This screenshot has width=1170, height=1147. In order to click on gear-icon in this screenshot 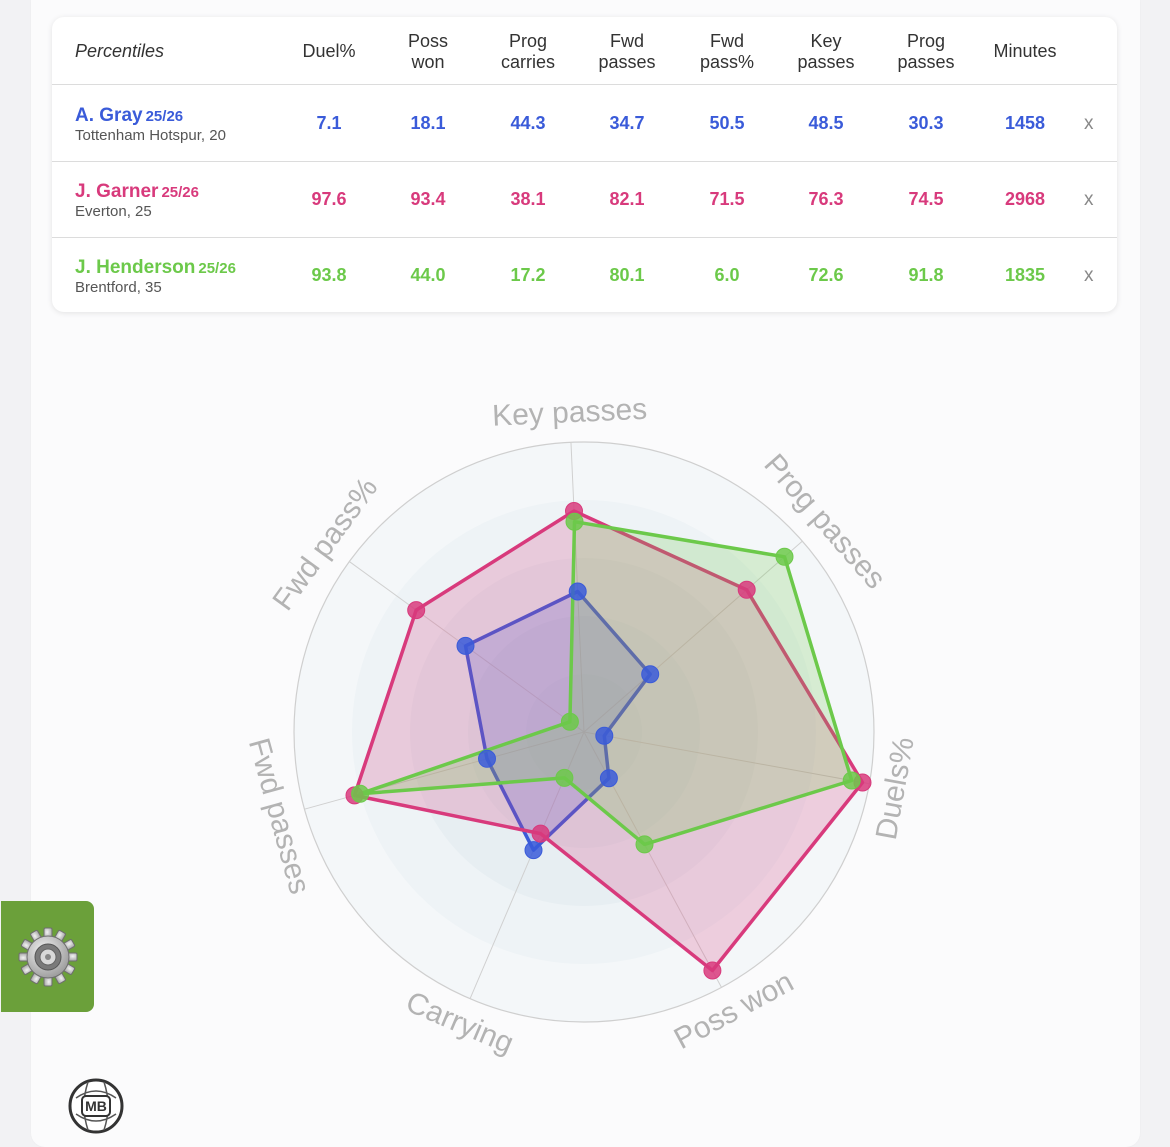, I will do `click(47, 956)`.